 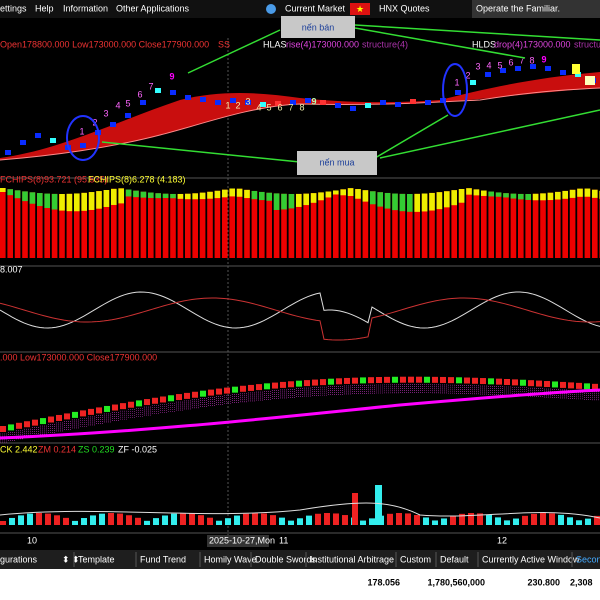 What do you see at coordinates (230, 559) in the screenshot?
I see `tab: Homily Wave` at bounding box center [230, 559].